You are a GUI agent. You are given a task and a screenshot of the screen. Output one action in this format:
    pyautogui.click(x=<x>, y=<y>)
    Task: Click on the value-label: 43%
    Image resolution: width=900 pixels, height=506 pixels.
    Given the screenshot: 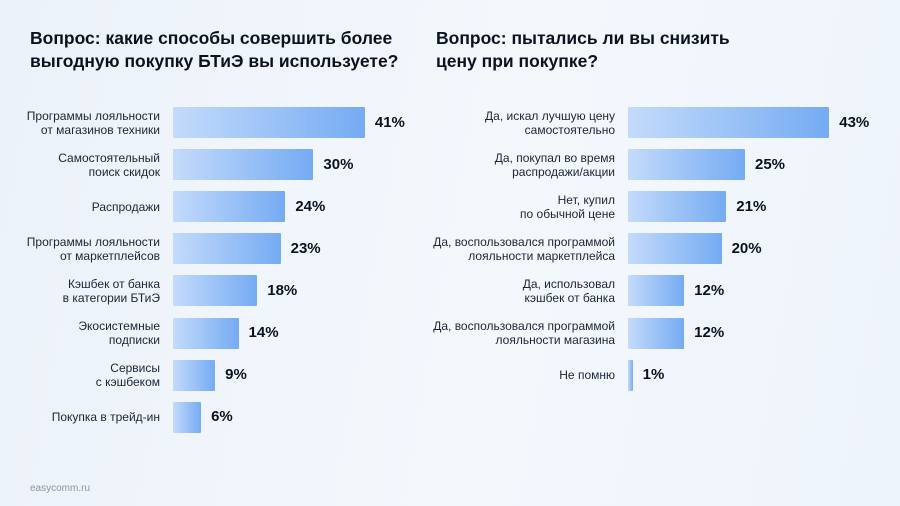 What is the action you would take?
    pyautogui.click(x=854, y=122)
    